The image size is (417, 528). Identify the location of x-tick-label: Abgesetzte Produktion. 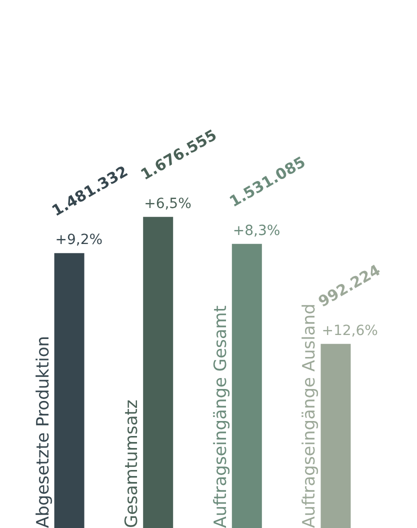
(43, 432).